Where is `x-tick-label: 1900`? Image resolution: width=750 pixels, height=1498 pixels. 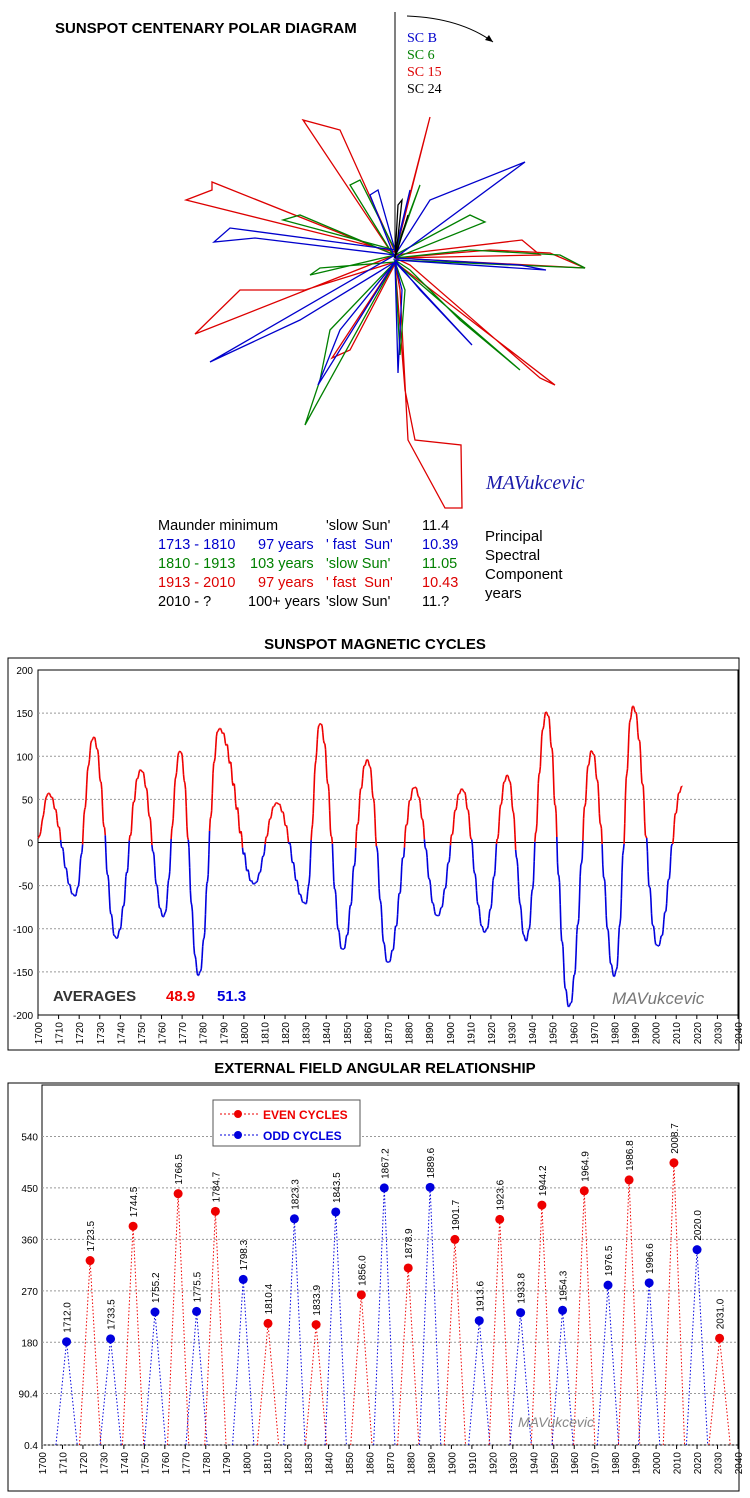
x-tick-label: 1900 is located at coordinates (451, 1033).